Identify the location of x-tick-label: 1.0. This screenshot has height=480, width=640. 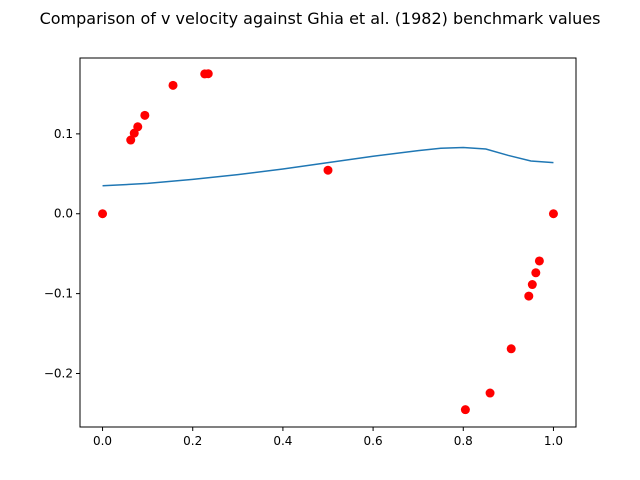
(553, 441).